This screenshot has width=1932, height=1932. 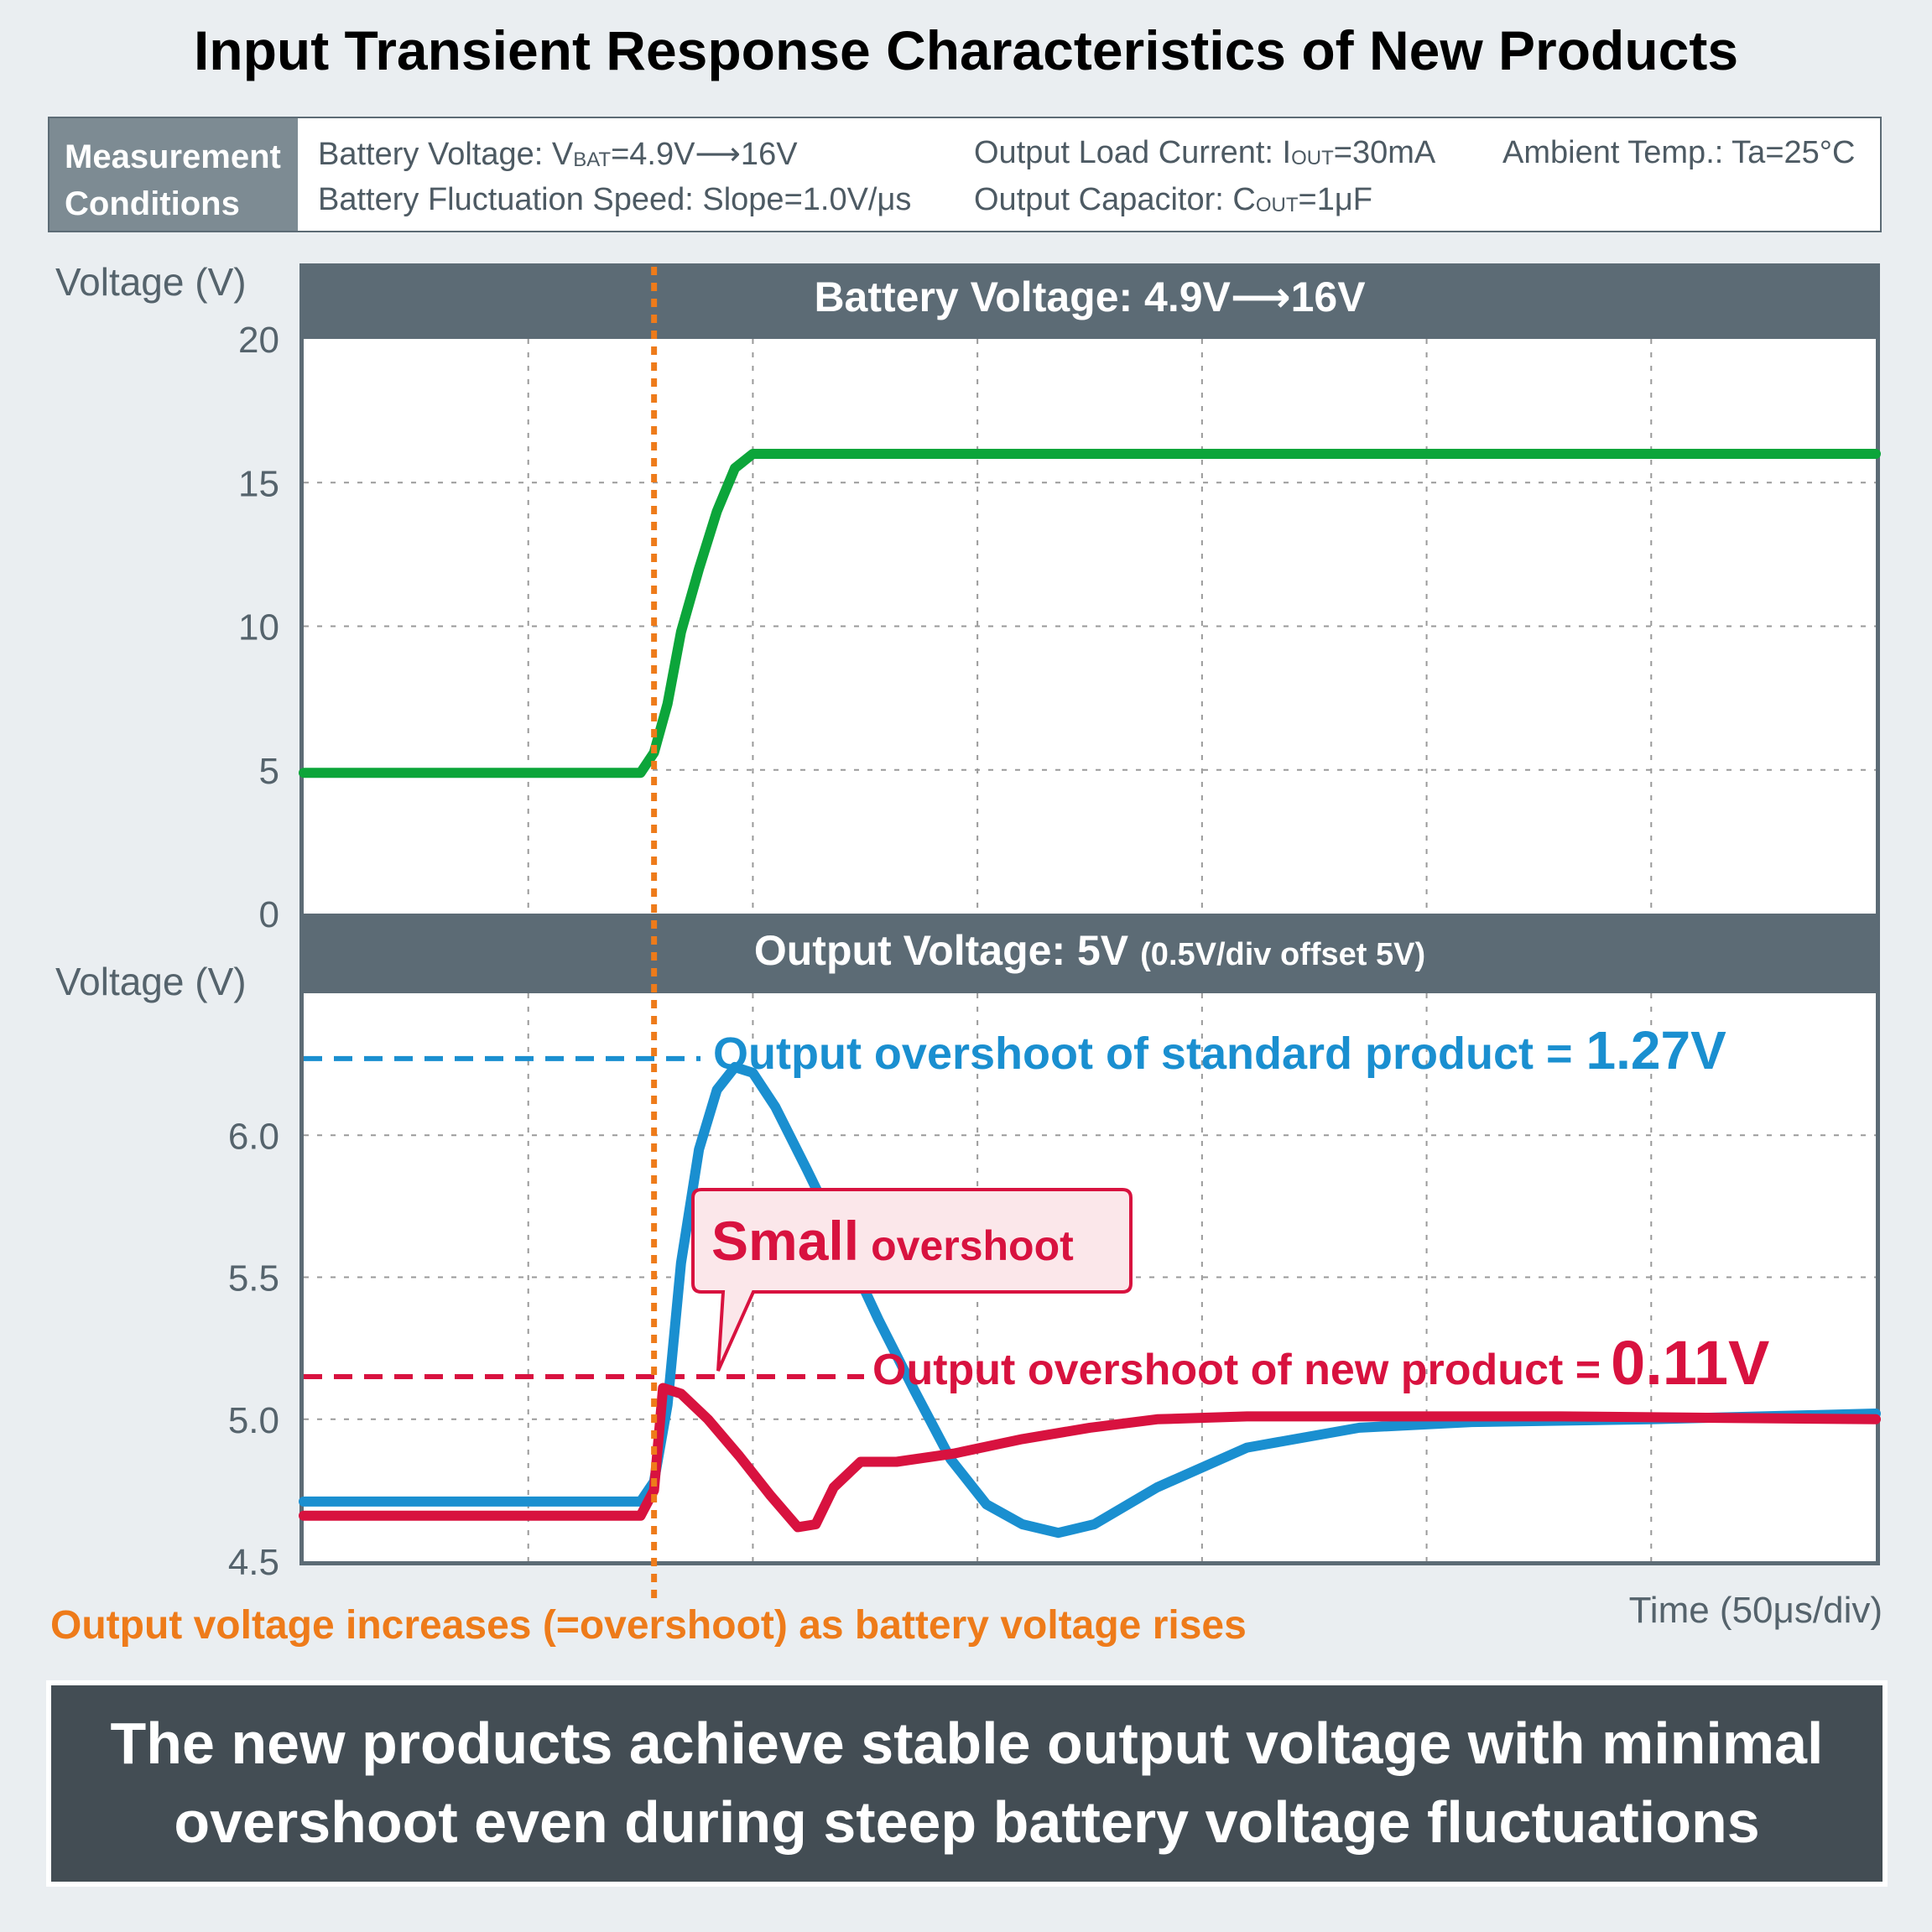 What do you see at coordinates (152, 203) in the screenshot?
I see `conditions-header-line2: Conditions` at bounding box center [152, 203].